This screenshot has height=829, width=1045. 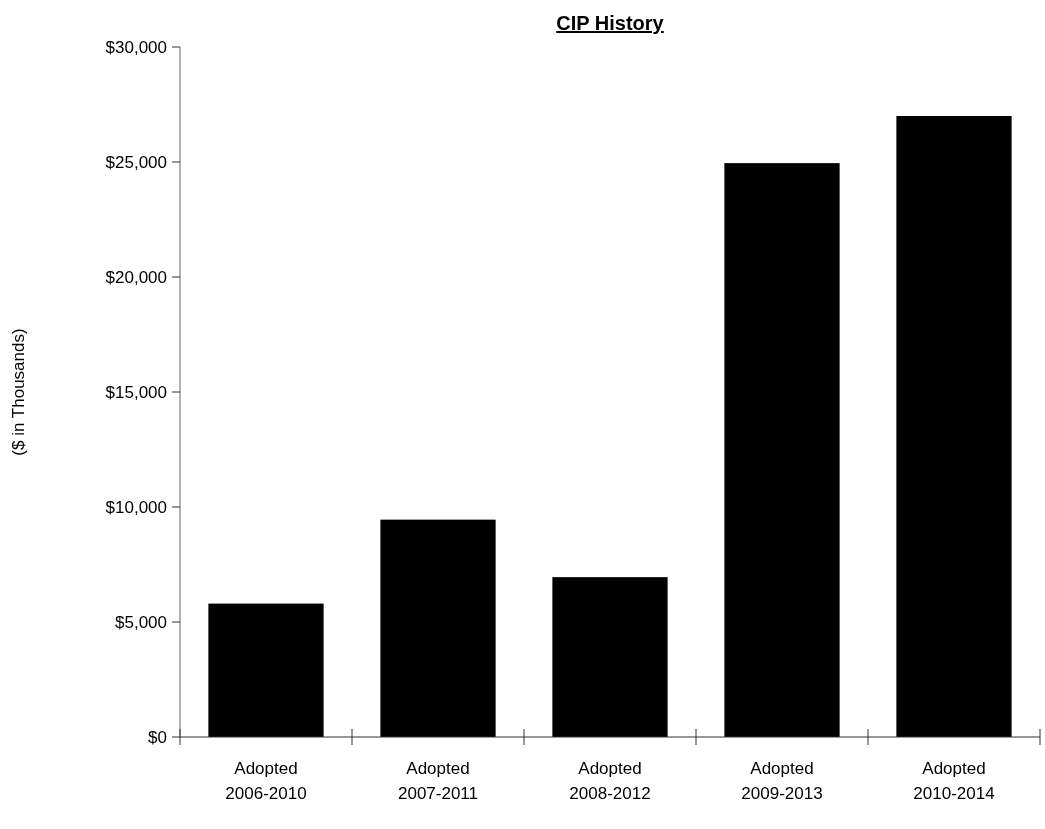 I want to click on y-tick-label: $25,000, so click(x=136, y=162).